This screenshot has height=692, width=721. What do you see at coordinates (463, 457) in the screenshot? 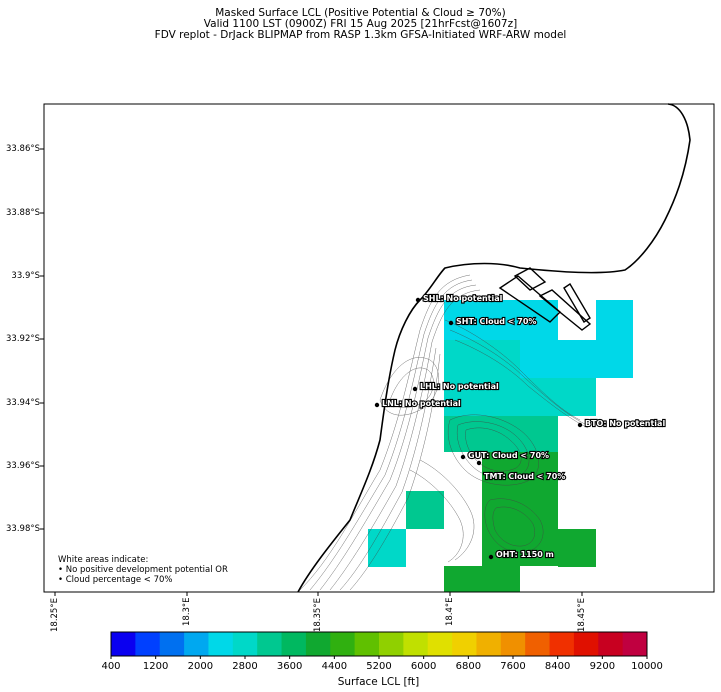
I see `station-marker-gut` at bounding box center [463, 457].